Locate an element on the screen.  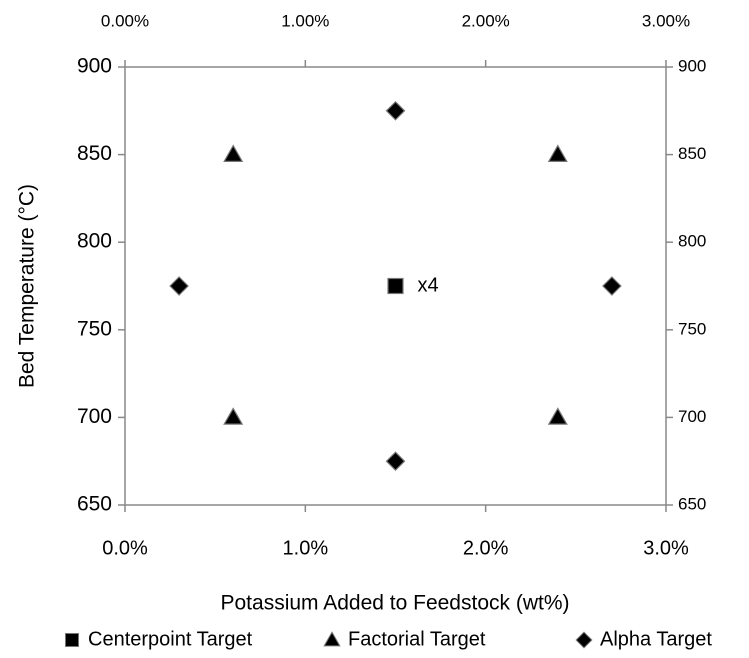
y2-tick-label: 700 is located at coordinates (692, 416).